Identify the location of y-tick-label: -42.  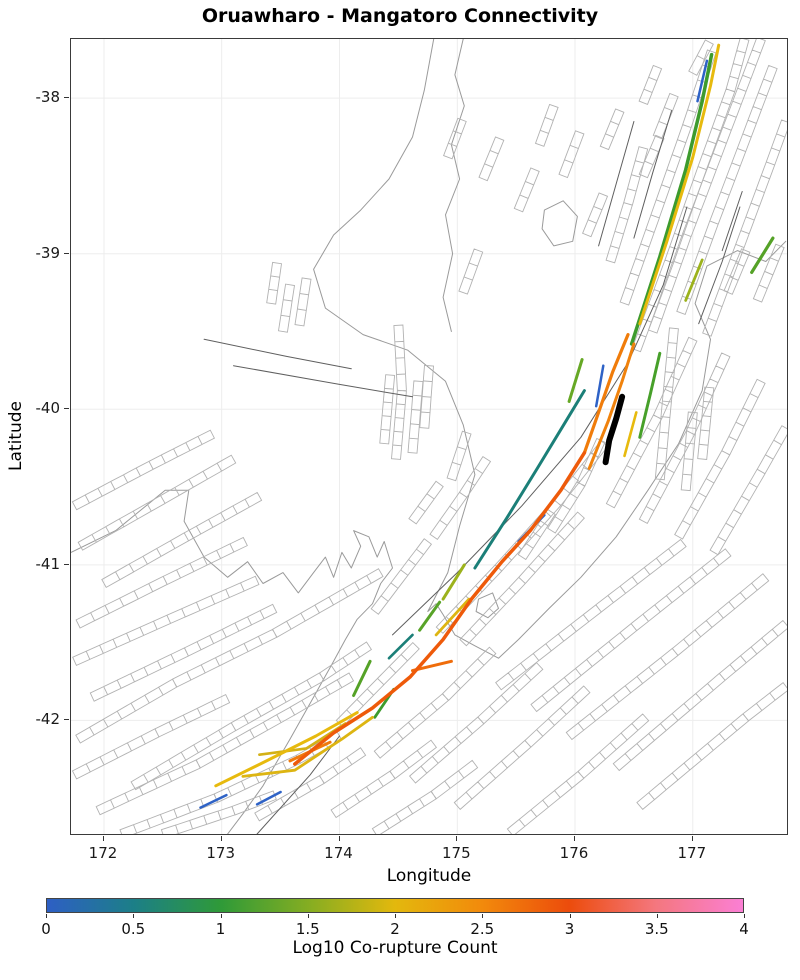
(48, 719).